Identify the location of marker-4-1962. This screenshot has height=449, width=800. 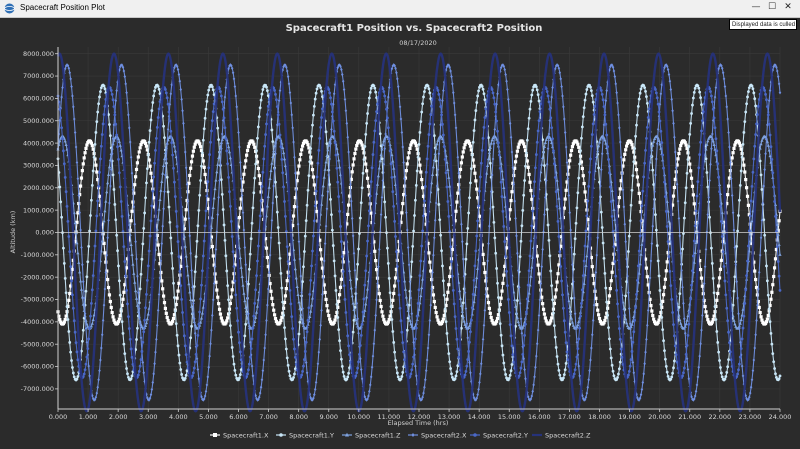
(648, 117).